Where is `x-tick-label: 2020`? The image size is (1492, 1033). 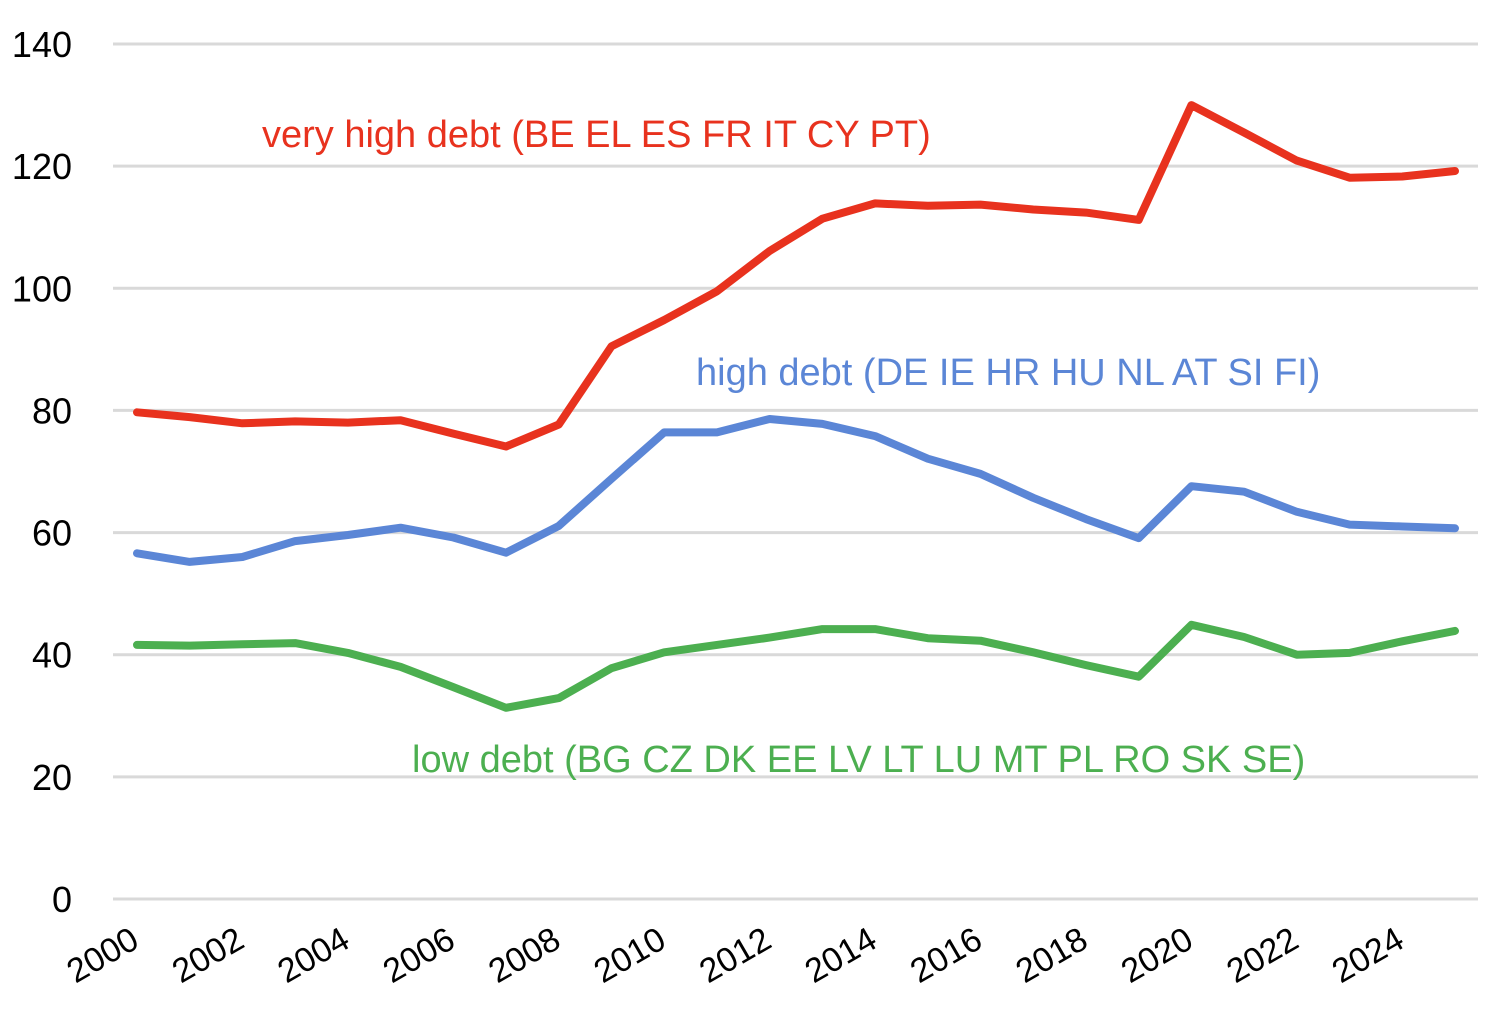 x-tick-label: 2020 is located at coordinates (1157, 955).